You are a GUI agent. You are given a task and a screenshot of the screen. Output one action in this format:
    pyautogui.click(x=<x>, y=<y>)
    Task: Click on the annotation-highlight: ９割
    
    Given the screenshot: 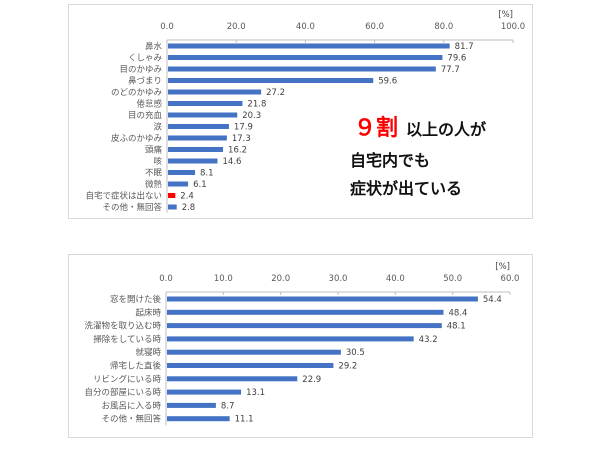 What is the action you would take?
    pyautogui.click(x=376, y=128)
    